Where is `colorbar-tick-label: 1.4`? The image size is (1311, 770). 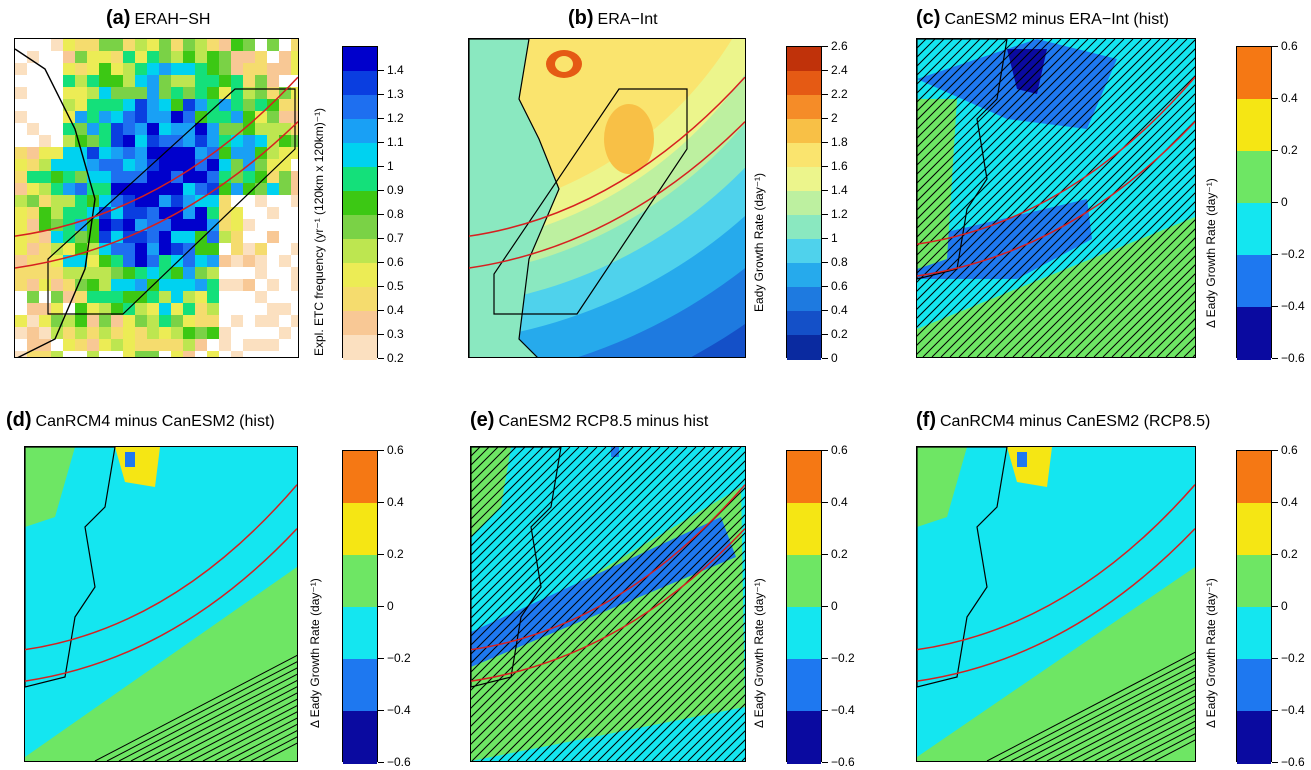
colorbar-tick-label: 1.4 is located at coordinates (839, 190).